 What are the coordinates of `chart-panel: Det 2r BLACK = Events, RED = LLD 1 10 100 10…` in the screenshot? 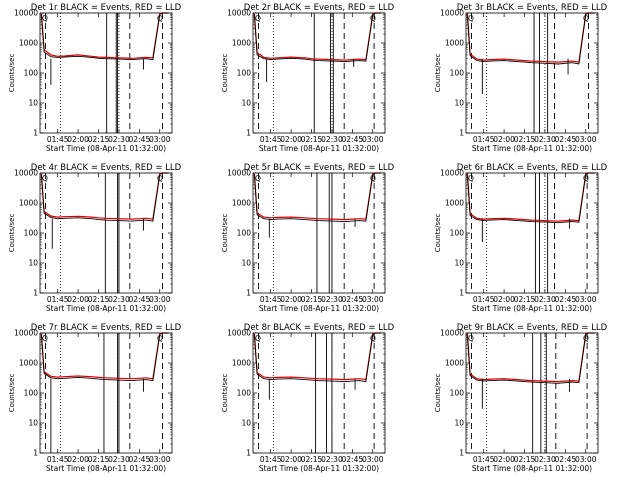 It's located at (308, 78).